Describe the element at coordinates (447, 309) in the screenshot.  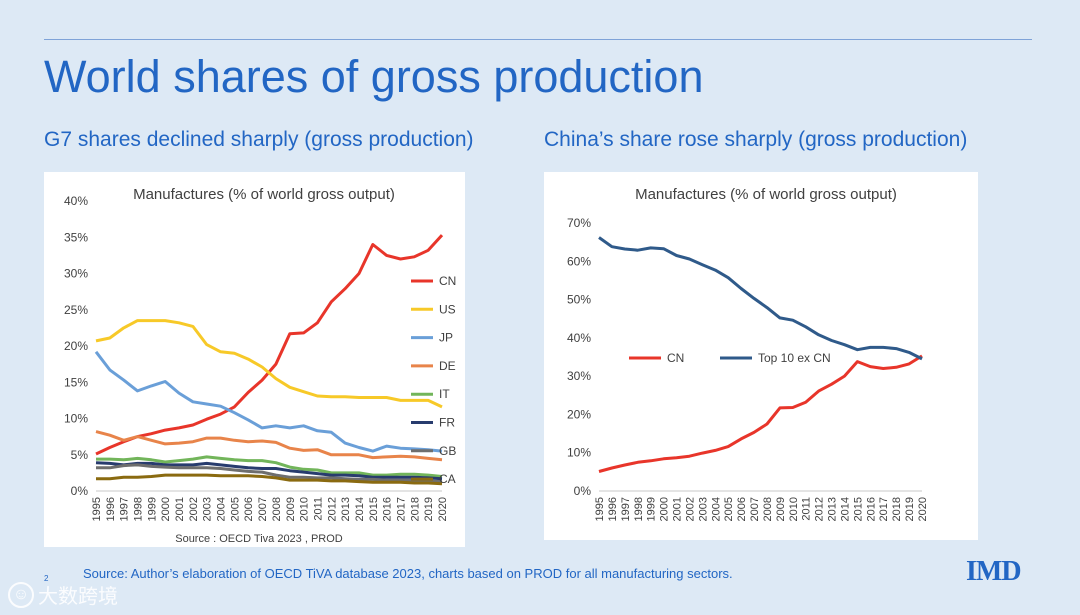
I see `legend-label: US` at that location.